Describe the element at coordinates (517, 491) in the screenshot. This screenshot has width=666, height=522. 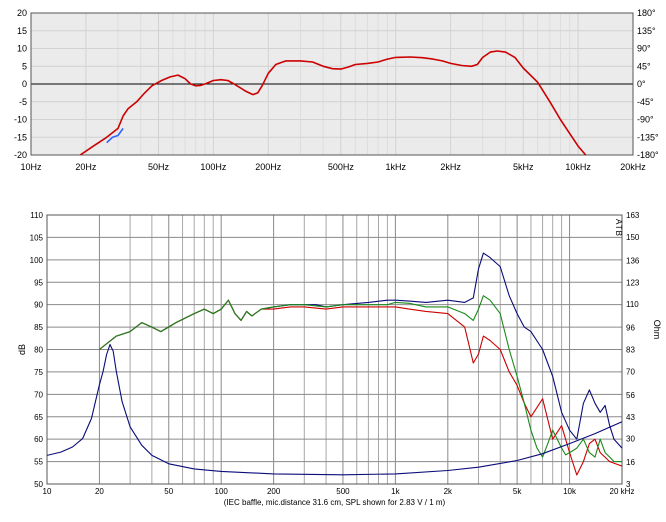
I see `x-tick-label: 5k` at that location.